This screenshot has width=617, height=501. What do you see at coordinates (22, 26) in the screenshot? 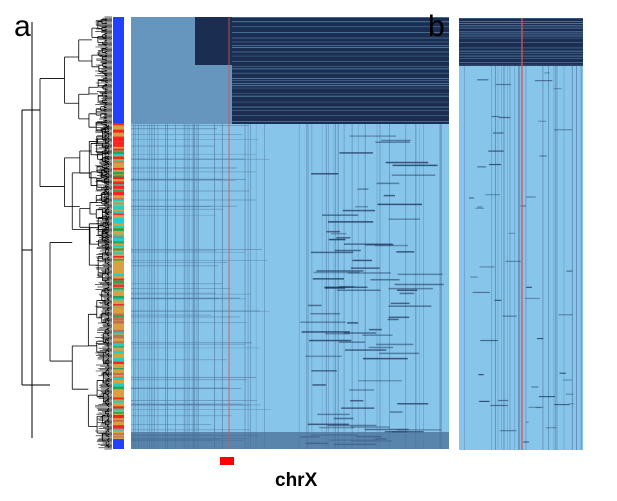
I see `panel-label-a: a` at bounding box center [22, 26].